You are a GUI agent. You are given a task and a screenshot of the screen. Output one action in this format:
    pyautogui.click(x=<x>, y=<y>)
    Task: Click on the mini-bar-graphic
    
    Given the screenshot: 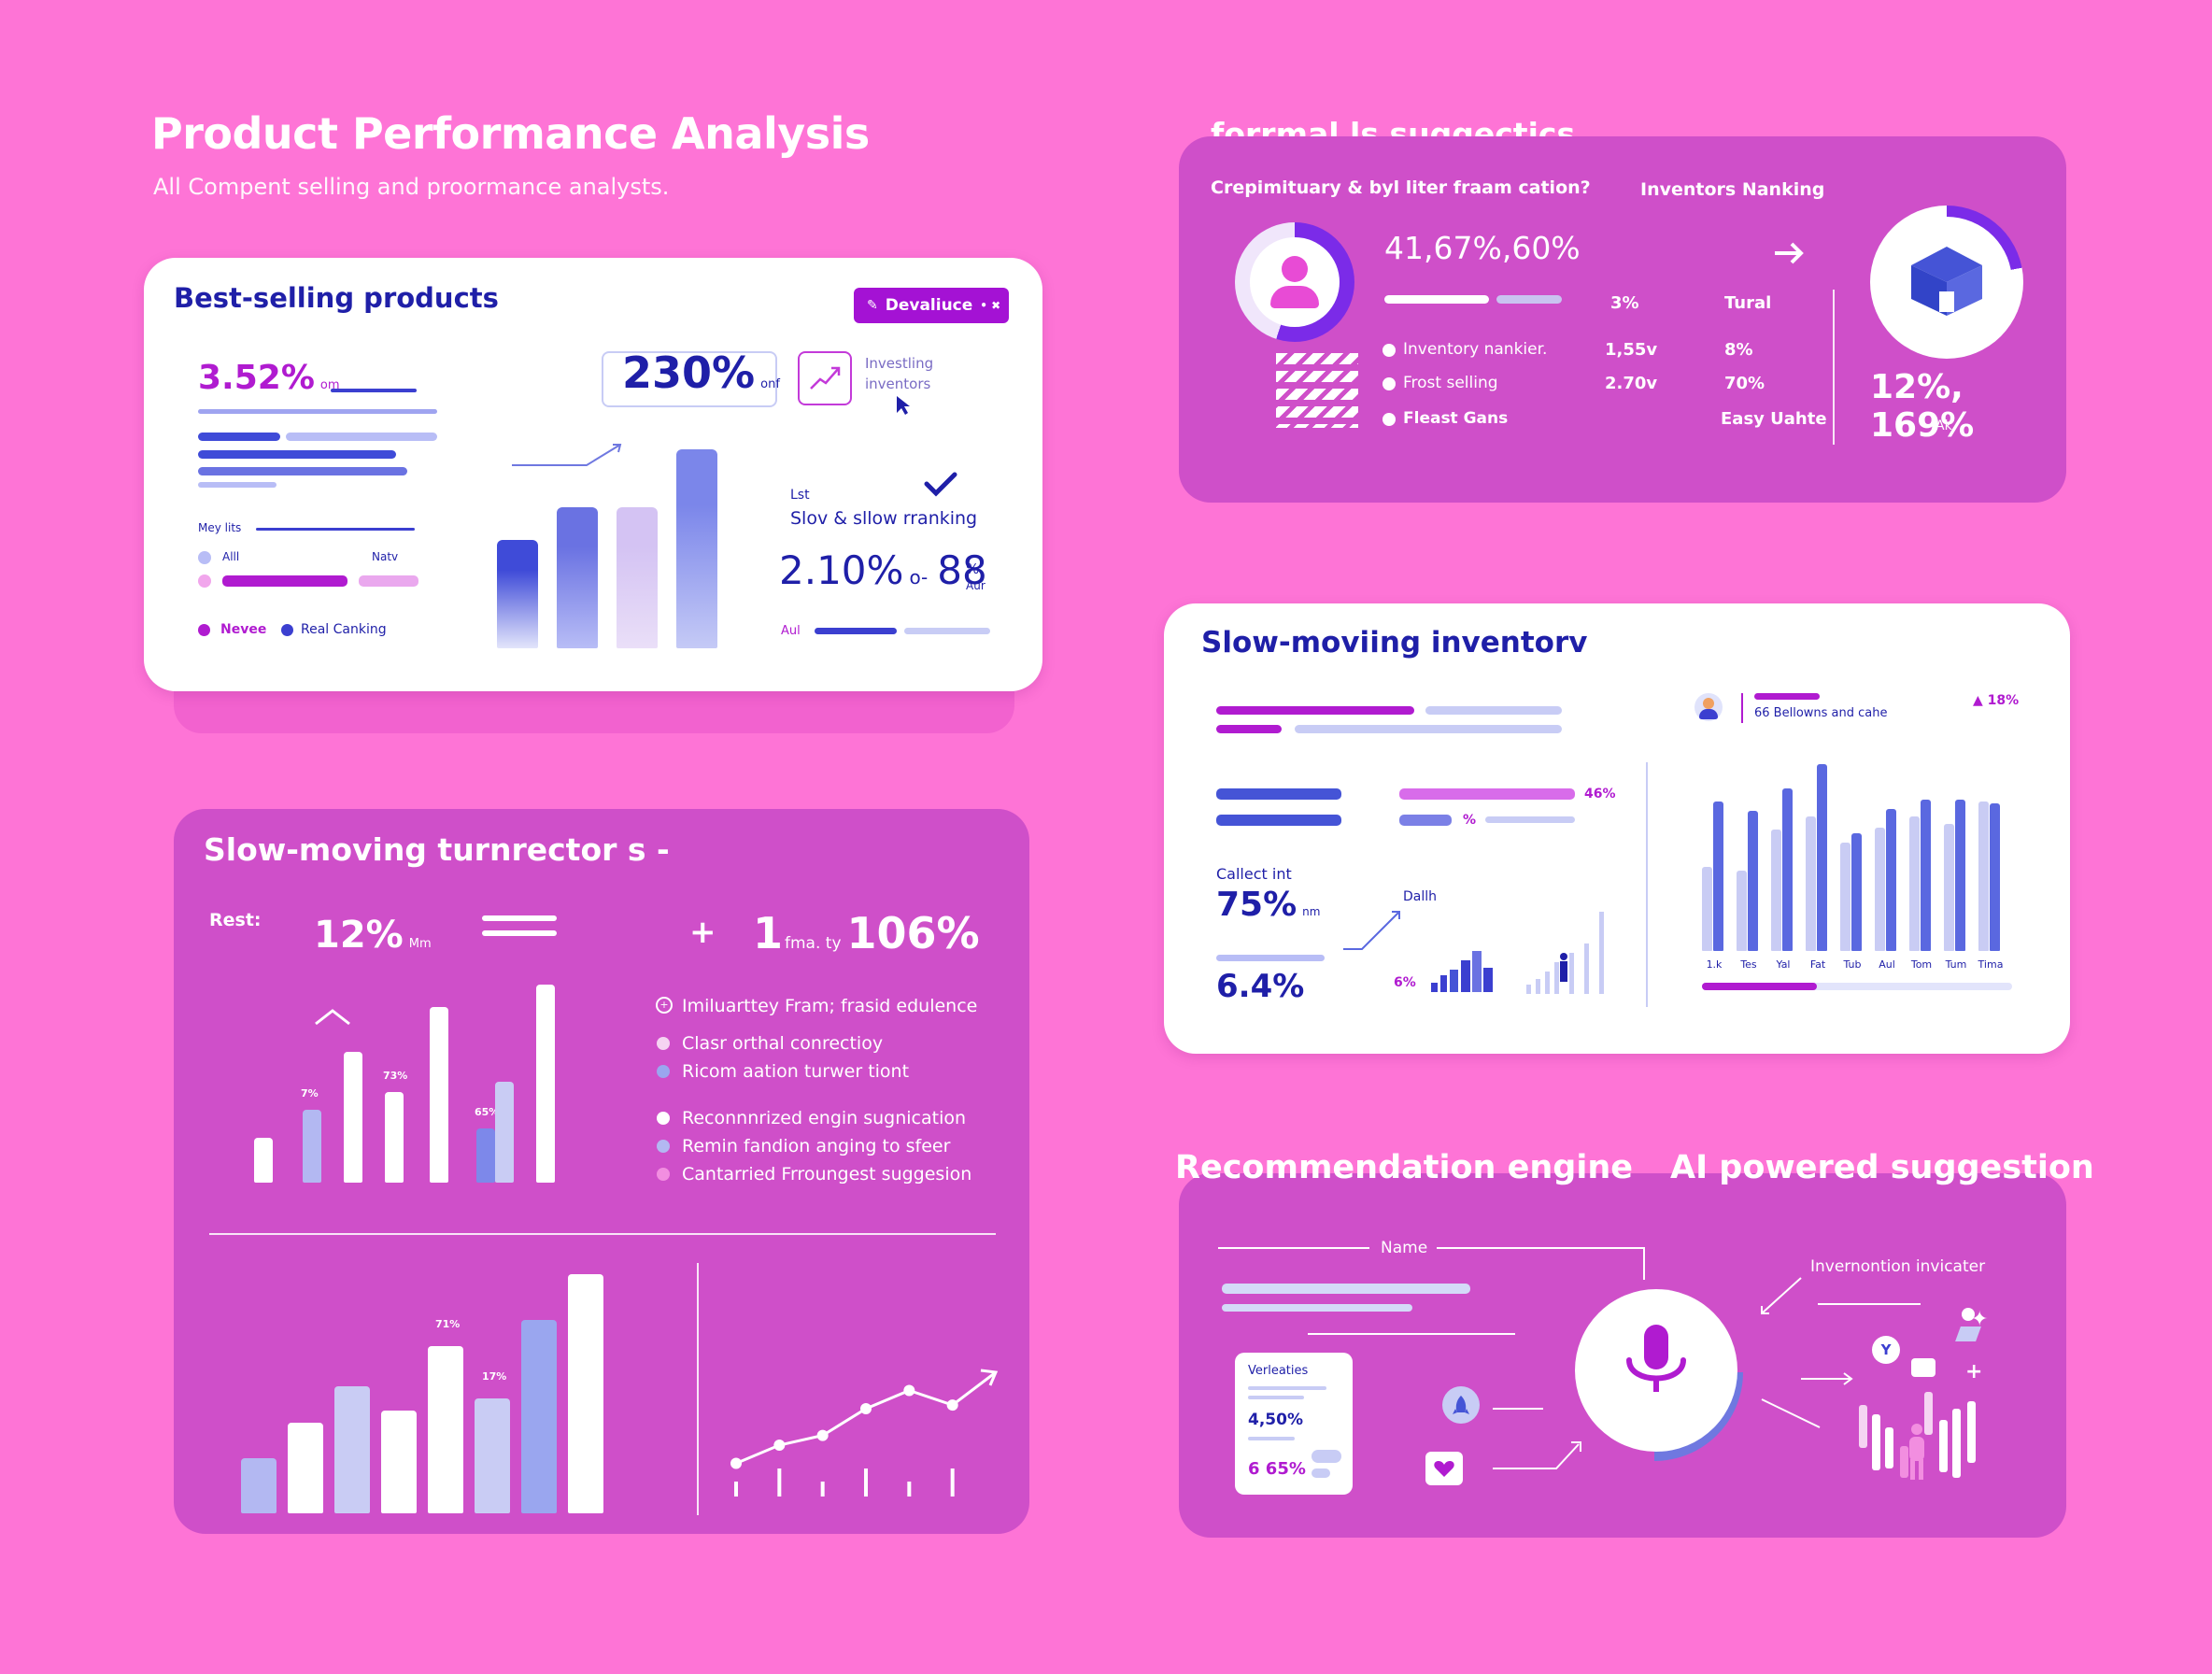 What is the action you would take?
    pyautogui.click(x=1565, y=953)
    